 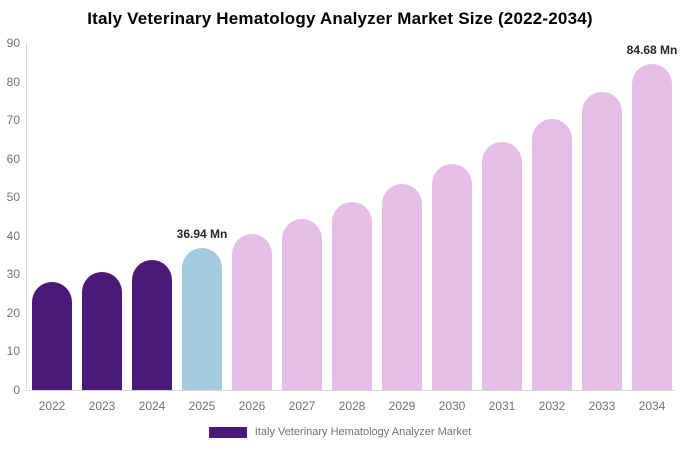 I want to click on x-axis-label-2032: 2032, so click(x=552, y=406).